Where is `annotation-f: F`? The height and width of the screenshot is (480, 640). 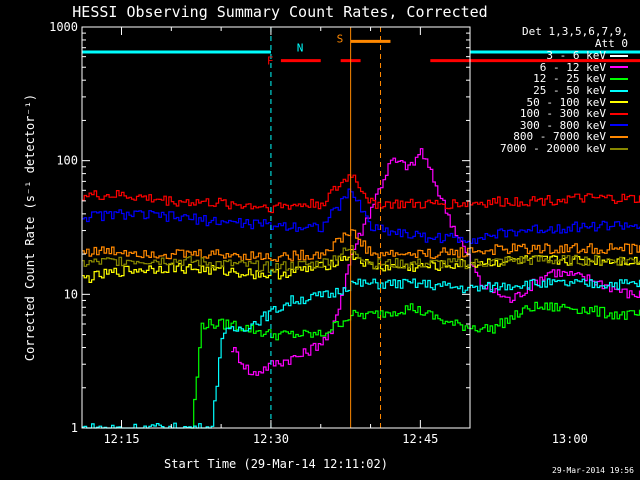
annotation-f: F is located at coordinates (270, 61).